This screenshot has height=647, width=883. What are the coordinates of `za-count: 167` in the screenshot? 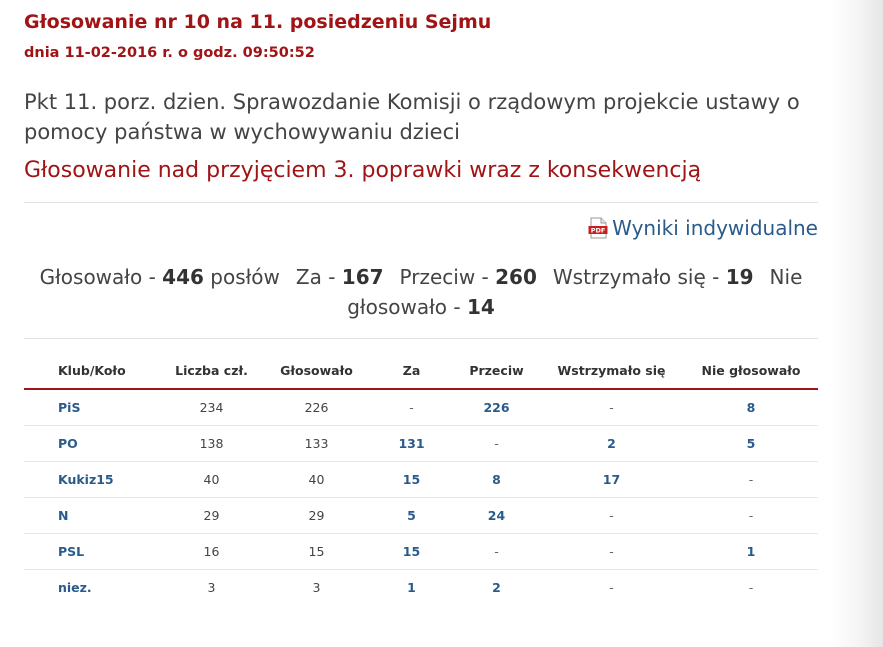 It's located at (362, 277).